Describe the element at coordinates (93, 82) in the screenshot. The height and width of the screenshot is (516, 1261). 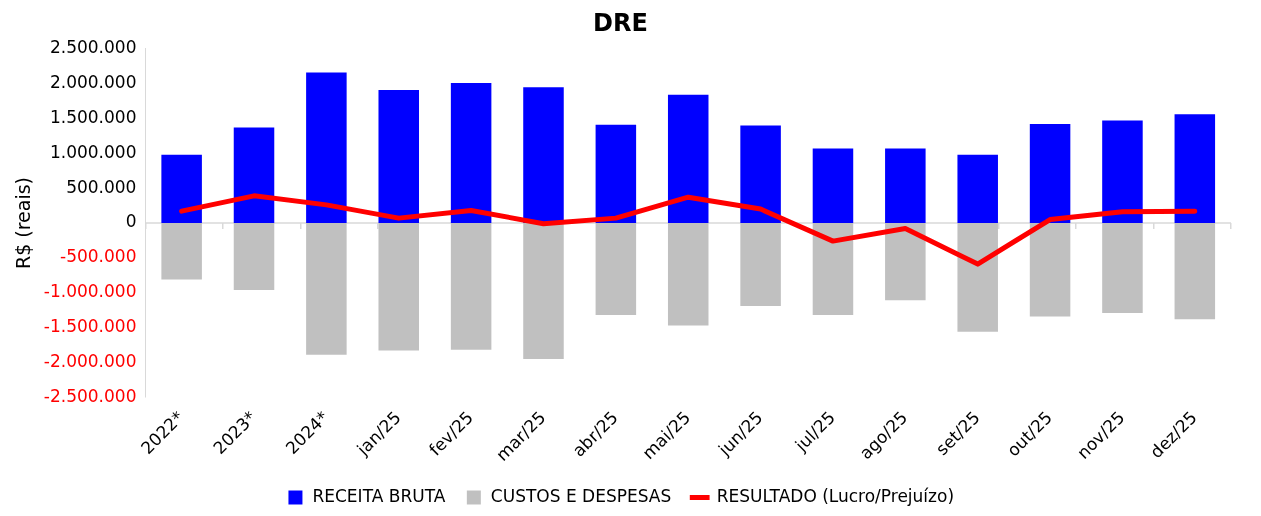
I see `y-tick-label: 2.000.000` at that location.